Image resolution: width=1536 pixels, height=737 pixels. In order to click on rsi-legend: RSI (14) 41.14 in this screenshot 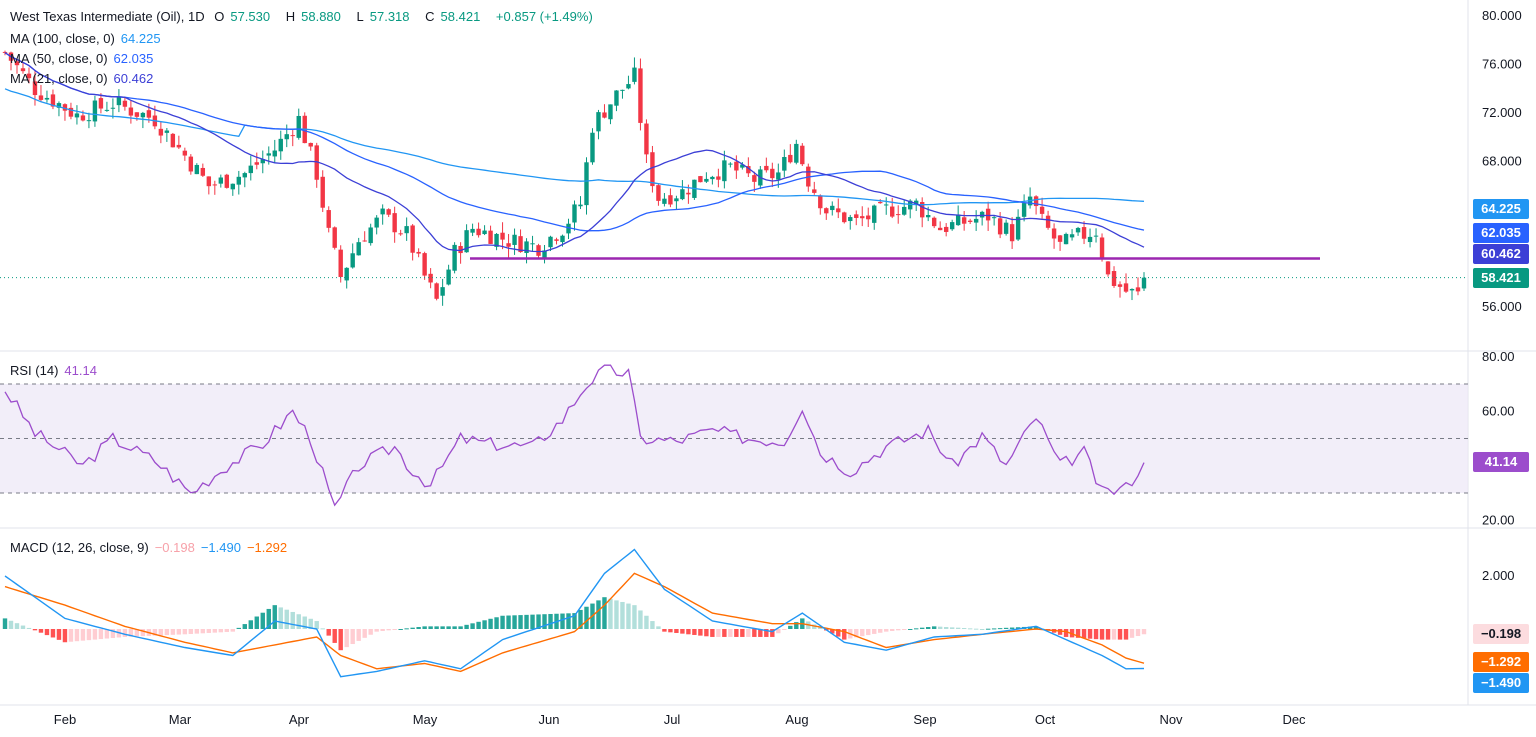, I will do `click(56, 370)`.